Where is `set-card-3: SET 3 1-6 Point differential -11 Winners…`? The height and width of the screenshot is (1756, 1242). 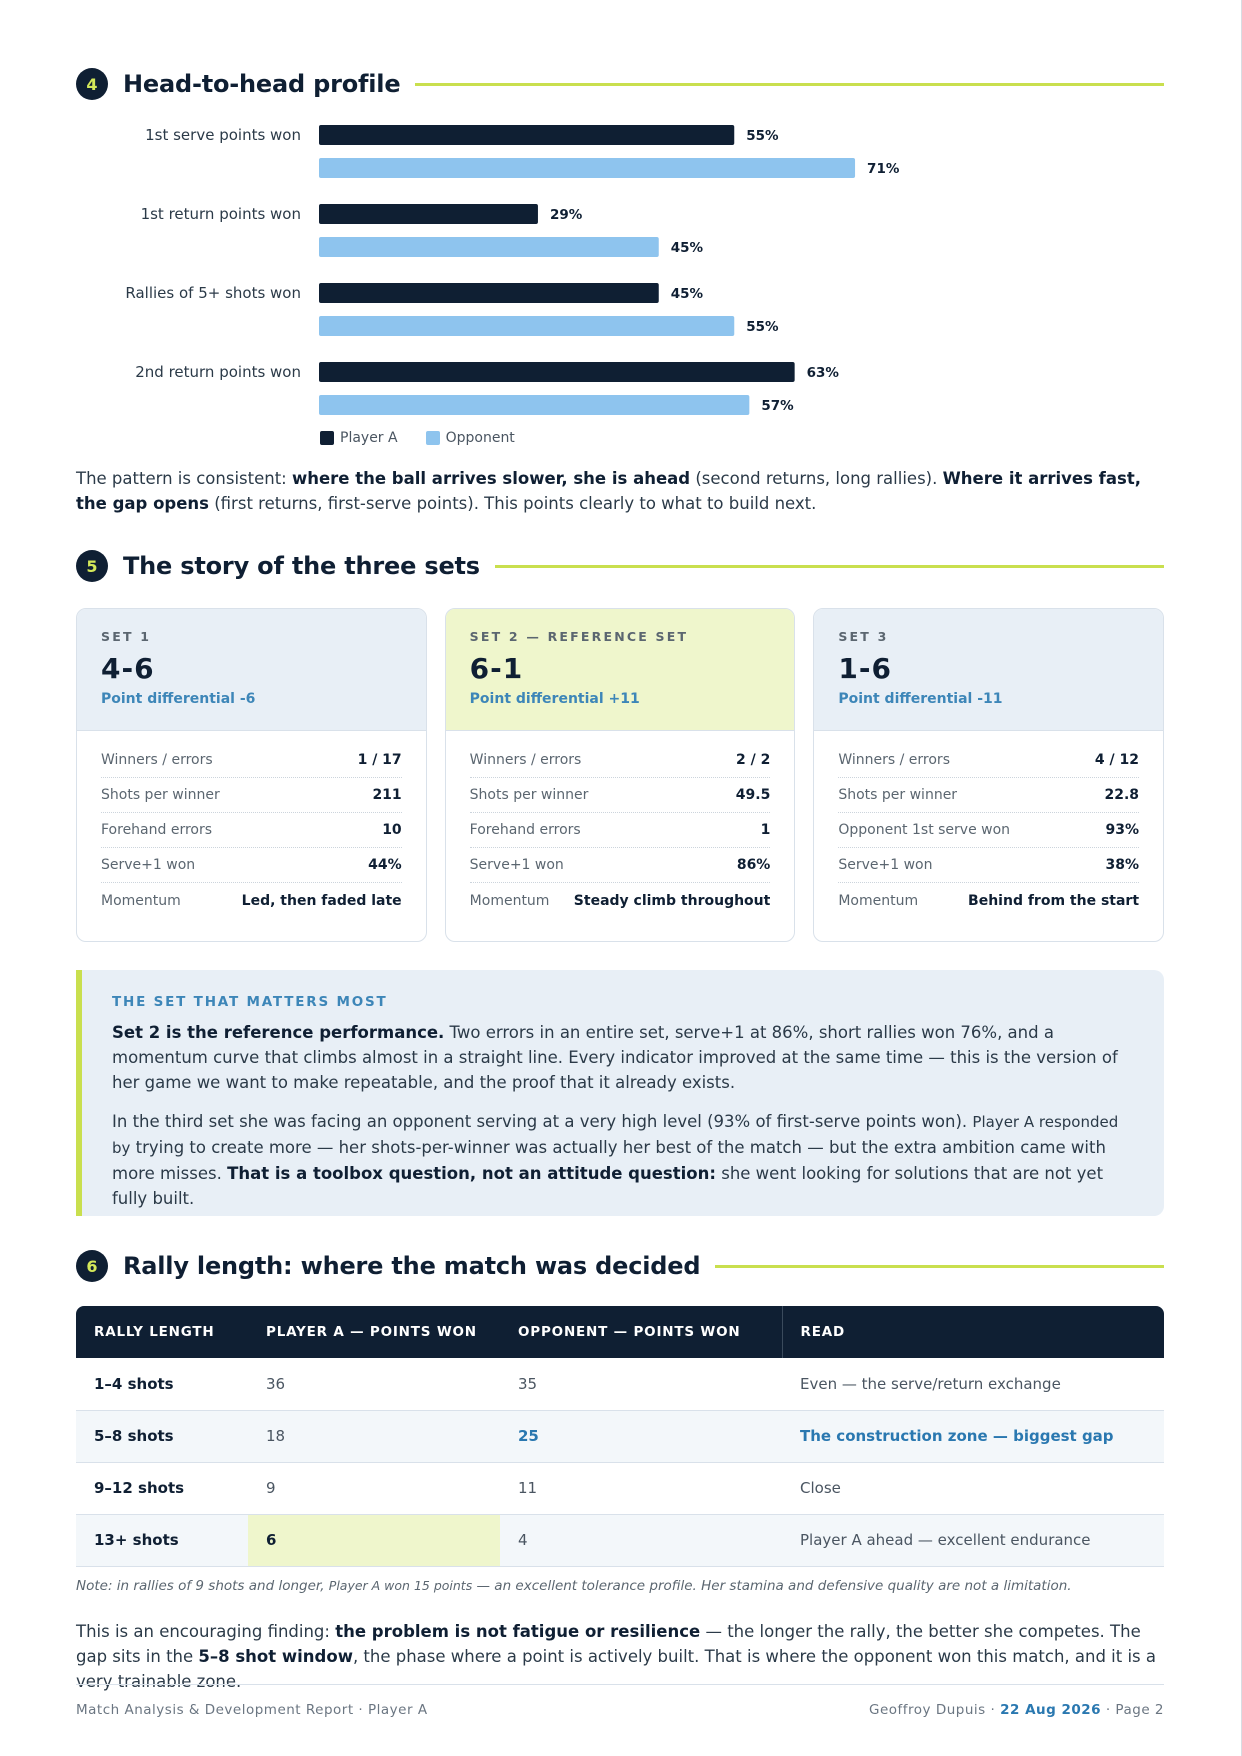
set-card-3: SET 3 1-6 Point differential -11 Winners… is located at coordinates (989, 775).